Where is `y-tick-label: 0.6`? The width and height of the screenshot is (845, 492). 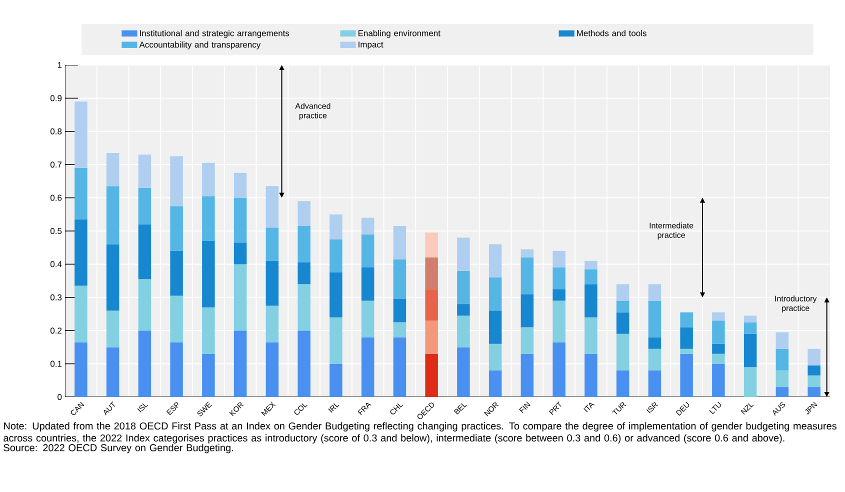
y-tick-label: 0.6 is located at coordinates (56, 197).